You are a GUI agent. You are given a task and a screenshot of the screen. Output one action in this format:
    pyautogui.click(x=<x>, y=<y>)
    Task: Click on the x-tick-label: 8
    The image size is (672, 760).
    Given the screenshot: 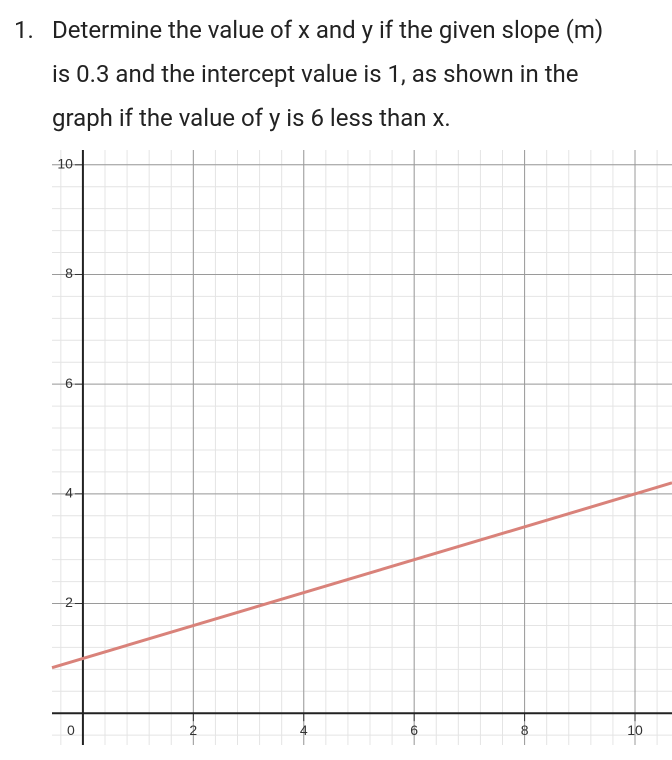 What is the action you would take?
    pyautogui.click(x=525, y=730)
    